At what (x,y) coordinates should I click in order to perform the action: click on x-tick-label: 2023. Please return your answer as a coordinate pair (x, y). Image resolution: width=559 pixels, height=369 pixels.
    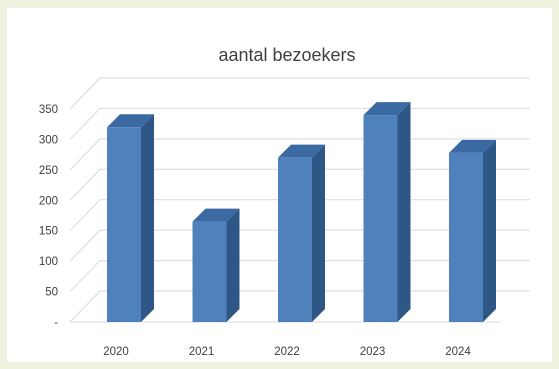
    Looking at the image, I should click on (373, 352).